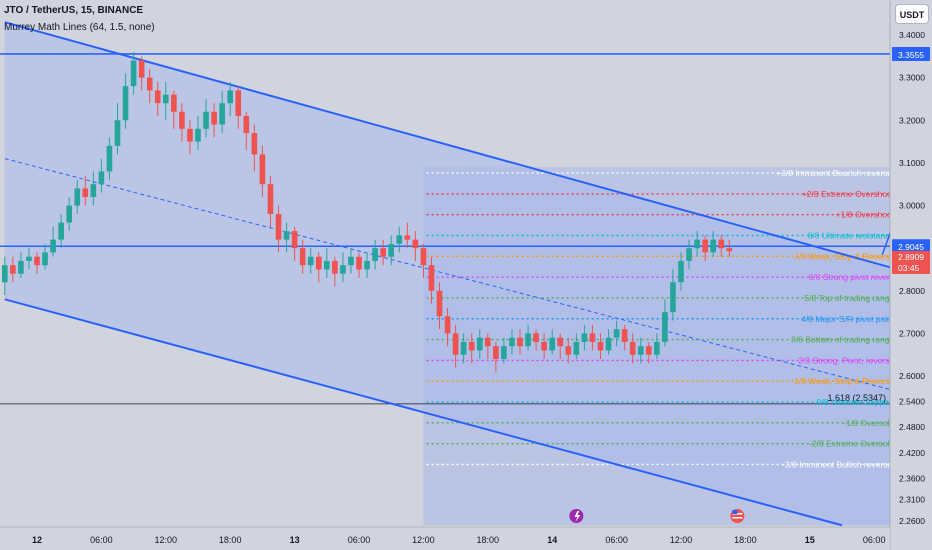  Describe the element at coordinates (912, 521) in the screenshot. I see `y-tick-label: 2.2600` at that location.